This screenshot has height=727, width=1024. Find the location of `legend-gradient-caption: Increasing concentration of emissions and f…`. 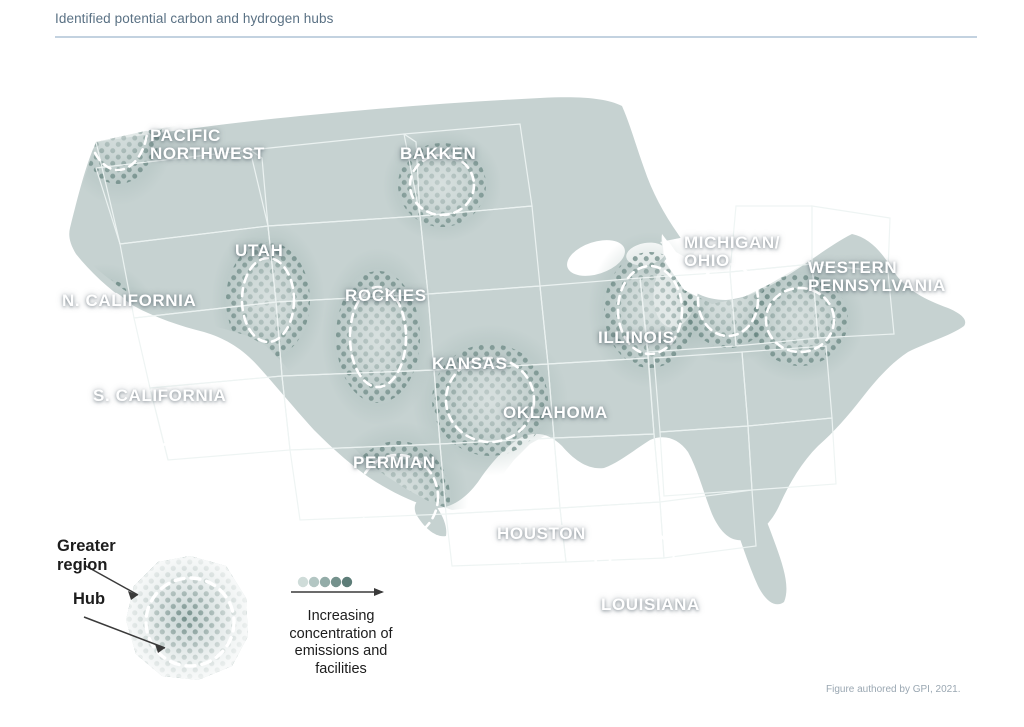

legend-gradient-caption: Increasing concentration of emissions and f… is located at coordinates (341, 643).